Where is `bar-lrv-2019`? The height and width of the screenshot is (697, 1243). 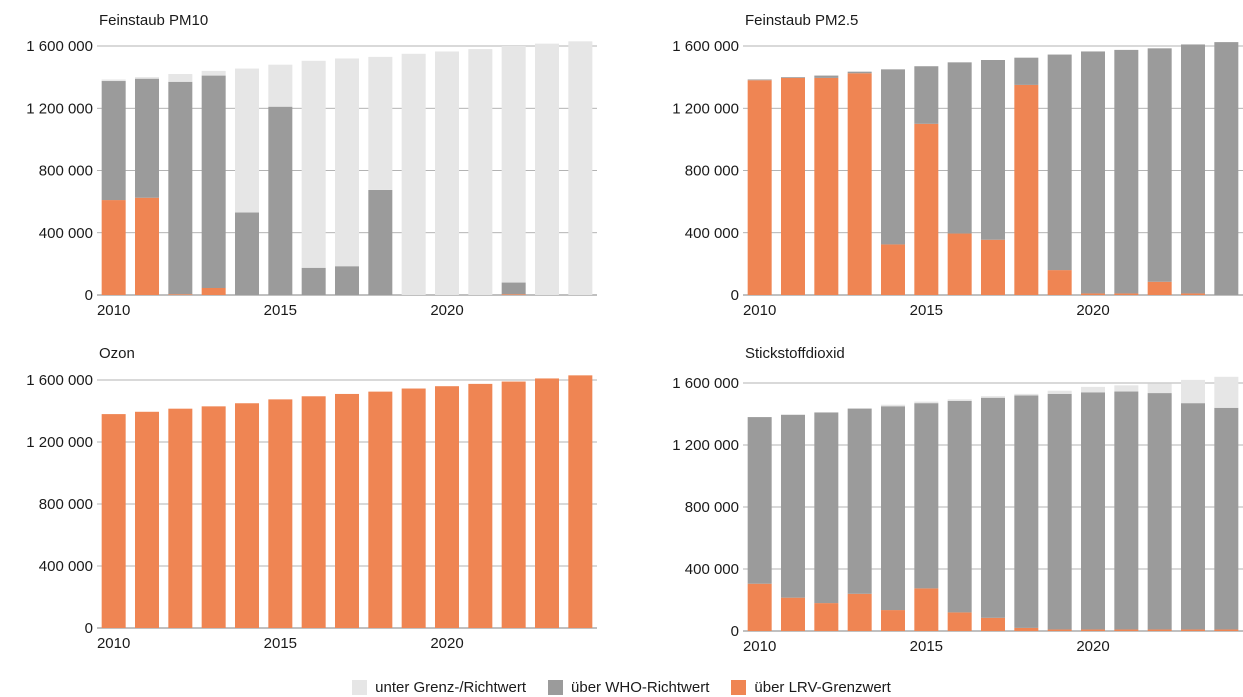
bar-lrv-2019 is located at coordinates (1059, 282).